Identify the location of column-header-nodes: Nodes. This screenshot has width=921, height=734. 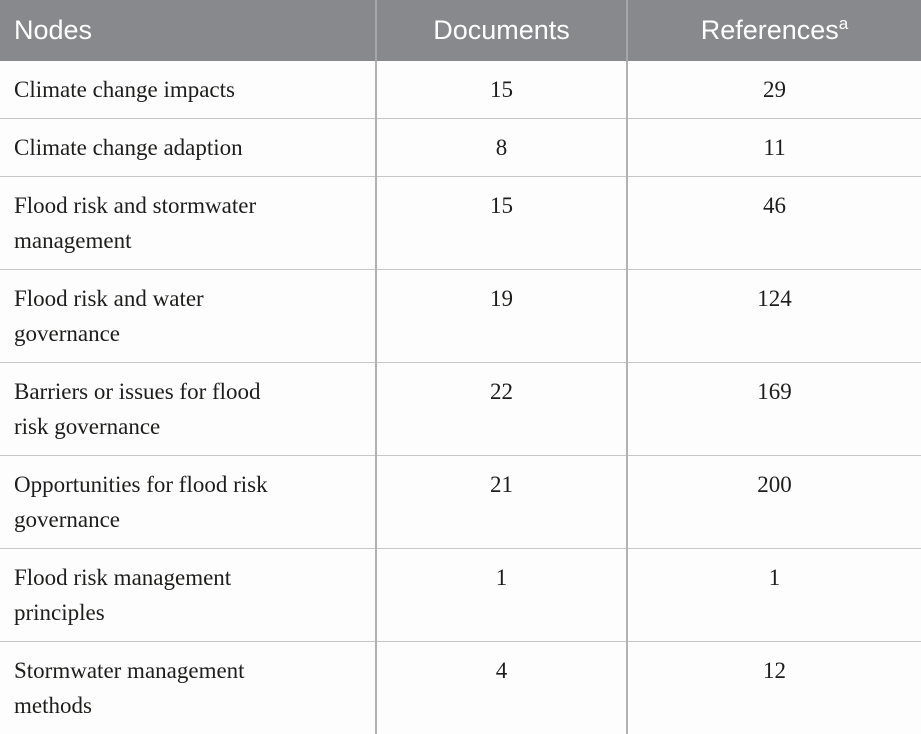
(188, 30).